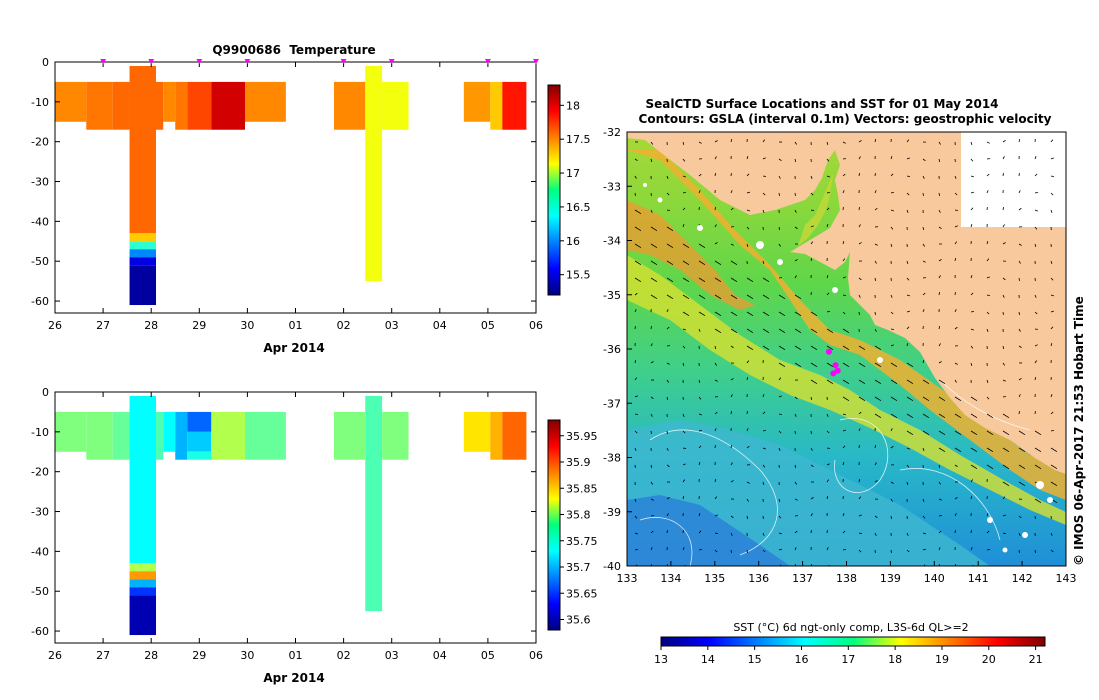 This screenshot has width=1099, height=700. What do you see at coordinates (612, 458) in the screenshot?
I see `lat-tick-label: -38` at bounding box center [612, 458].